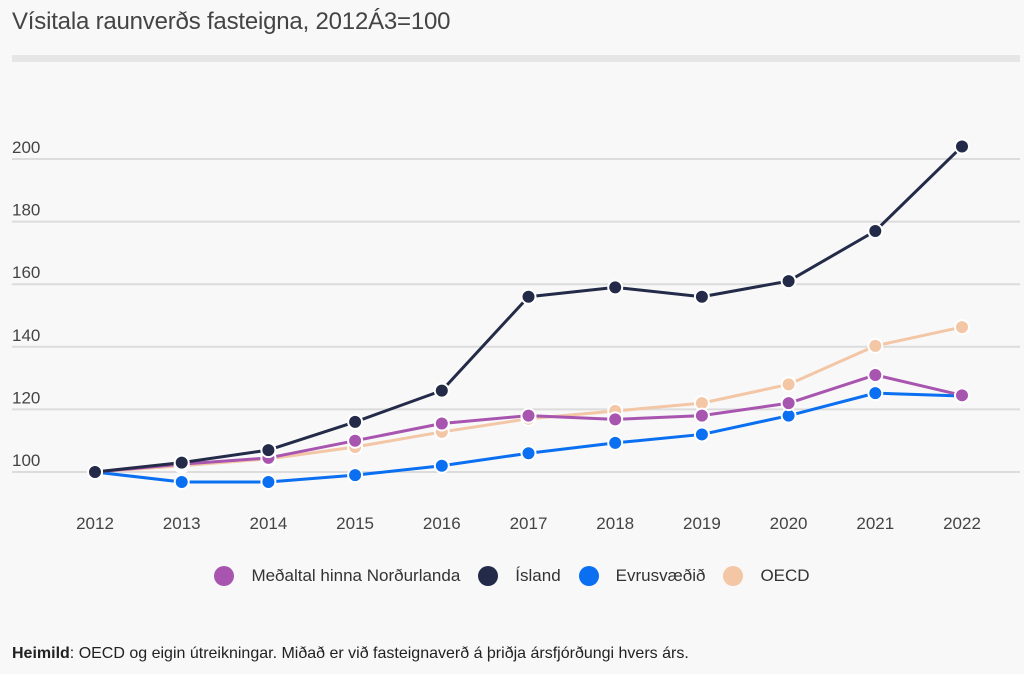 The height and width of the screenshot is (674, 1024). I want to click on series-line, so click(528, 437).